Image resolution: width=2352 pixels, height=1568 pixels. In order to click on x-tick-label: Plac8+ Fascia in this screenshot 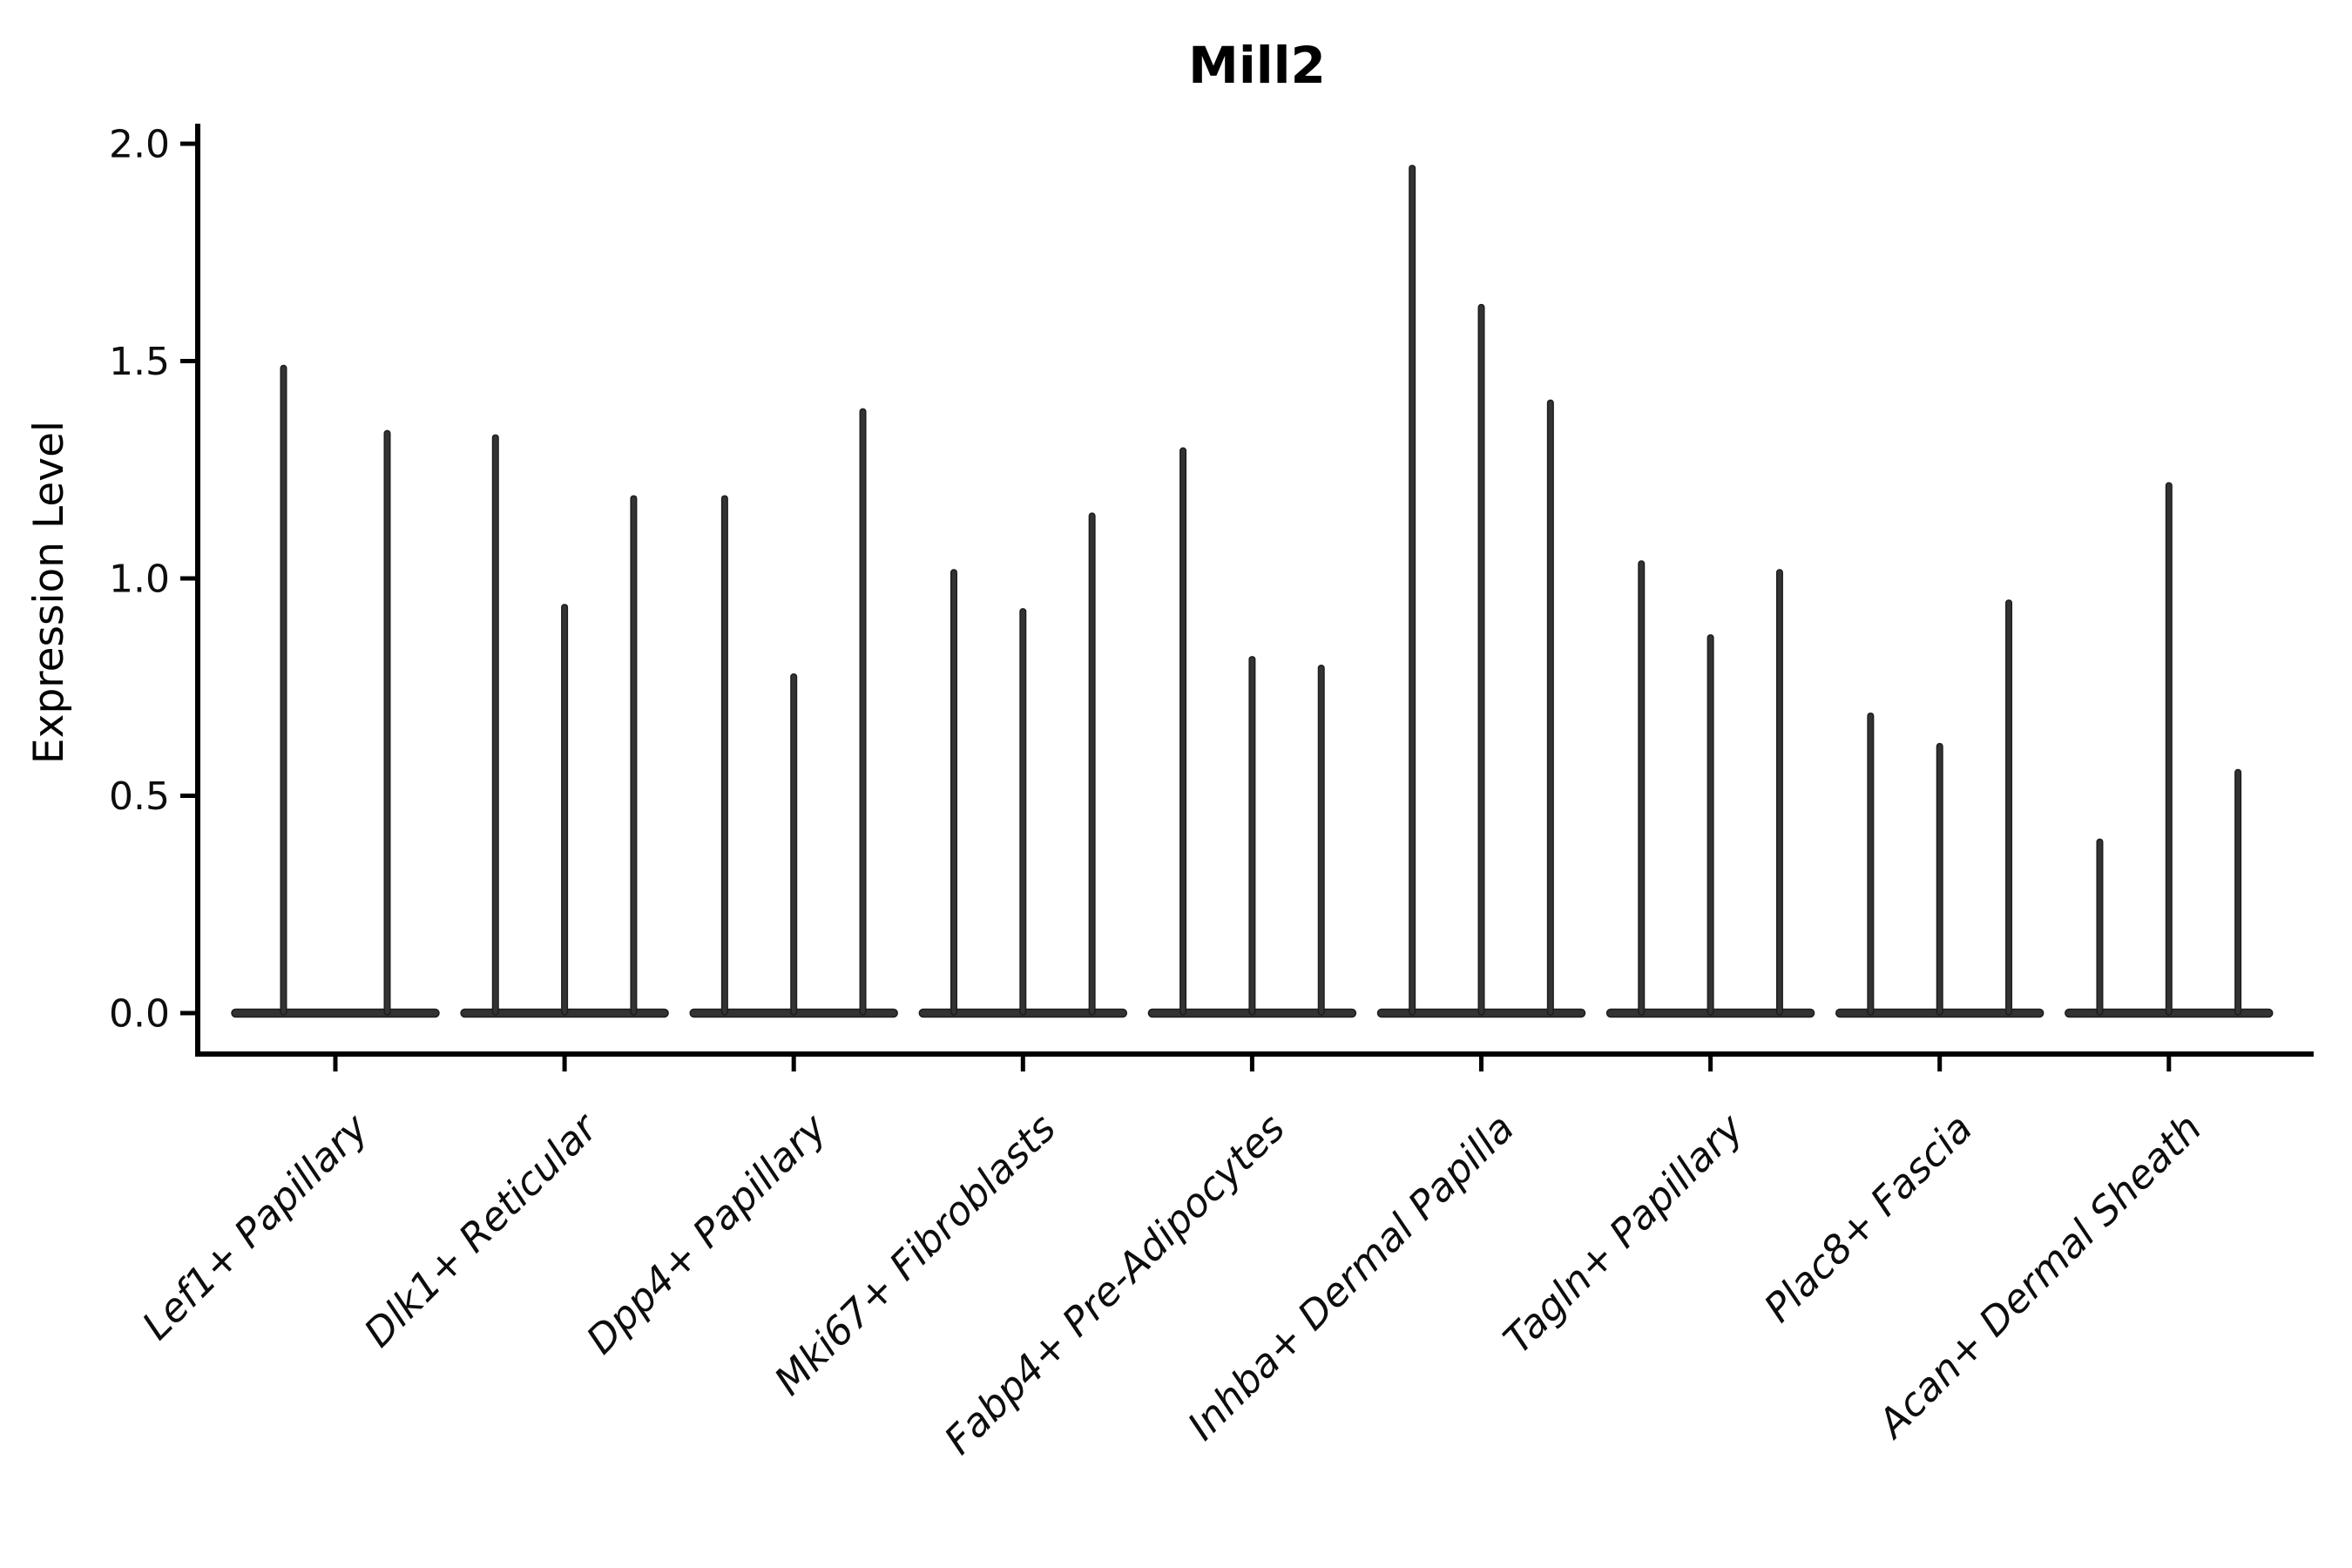, I will do `click(1868, 1218)`.